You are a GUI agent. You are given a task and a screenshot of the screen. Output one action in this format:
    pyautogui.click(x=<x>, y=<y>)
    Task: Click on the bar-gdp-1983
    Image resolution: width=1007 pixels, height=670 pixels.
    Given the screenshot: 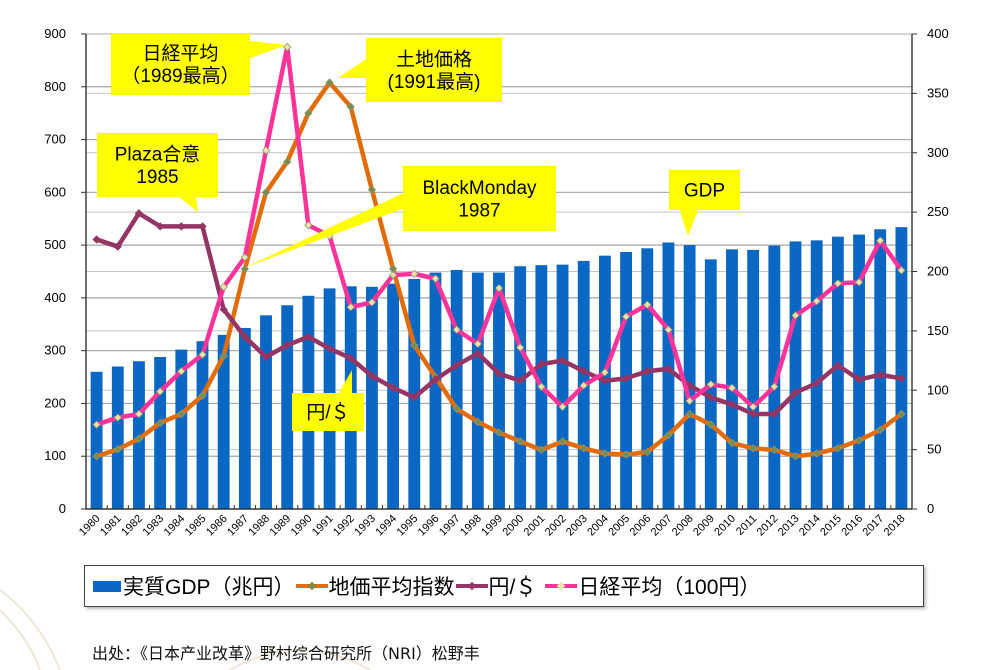 What is the action you would take?
    pyautogui.click(x=160, y=433)
    